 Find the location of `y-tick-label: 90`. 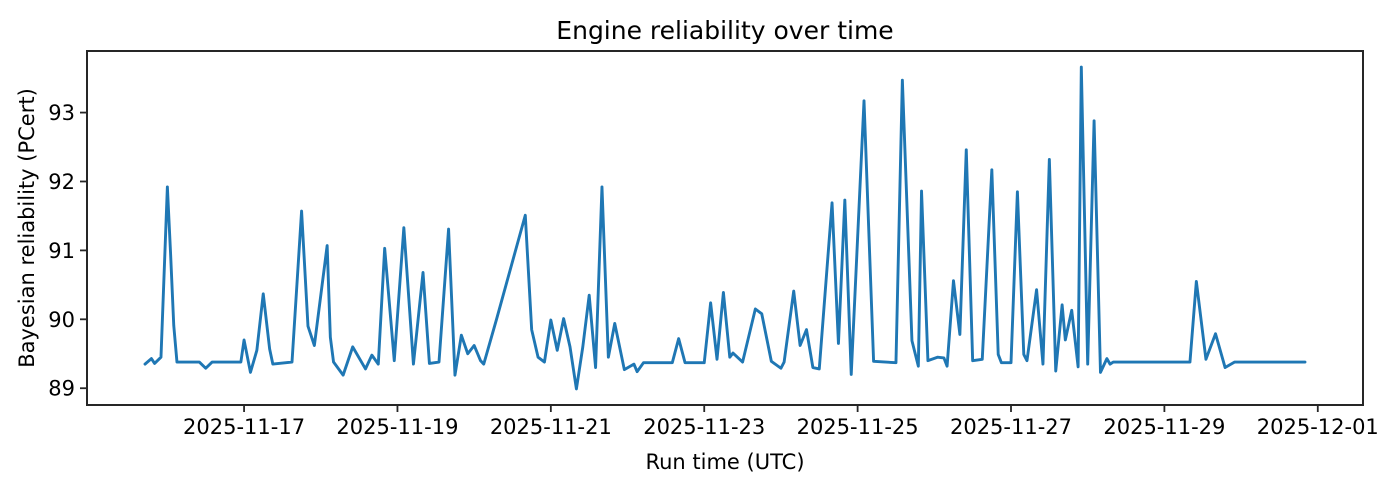

y-tick-label: 90 is located at coordinates (61, 320).